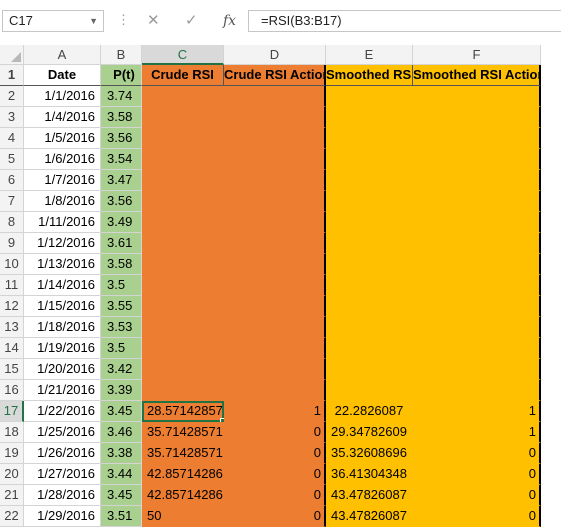 The height and width of the screenshot is (527, 561). I want to click on cell-date: 1/28/2016, so click(62, 495).